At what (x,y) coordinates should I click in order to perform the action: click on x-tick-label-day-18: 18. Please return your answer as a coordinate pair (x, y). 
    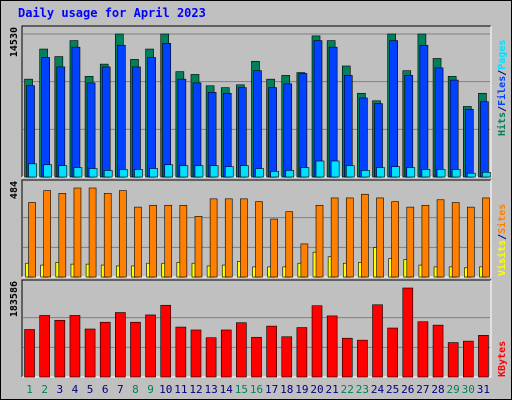
    Looking at the image, I should click on (286, 389).